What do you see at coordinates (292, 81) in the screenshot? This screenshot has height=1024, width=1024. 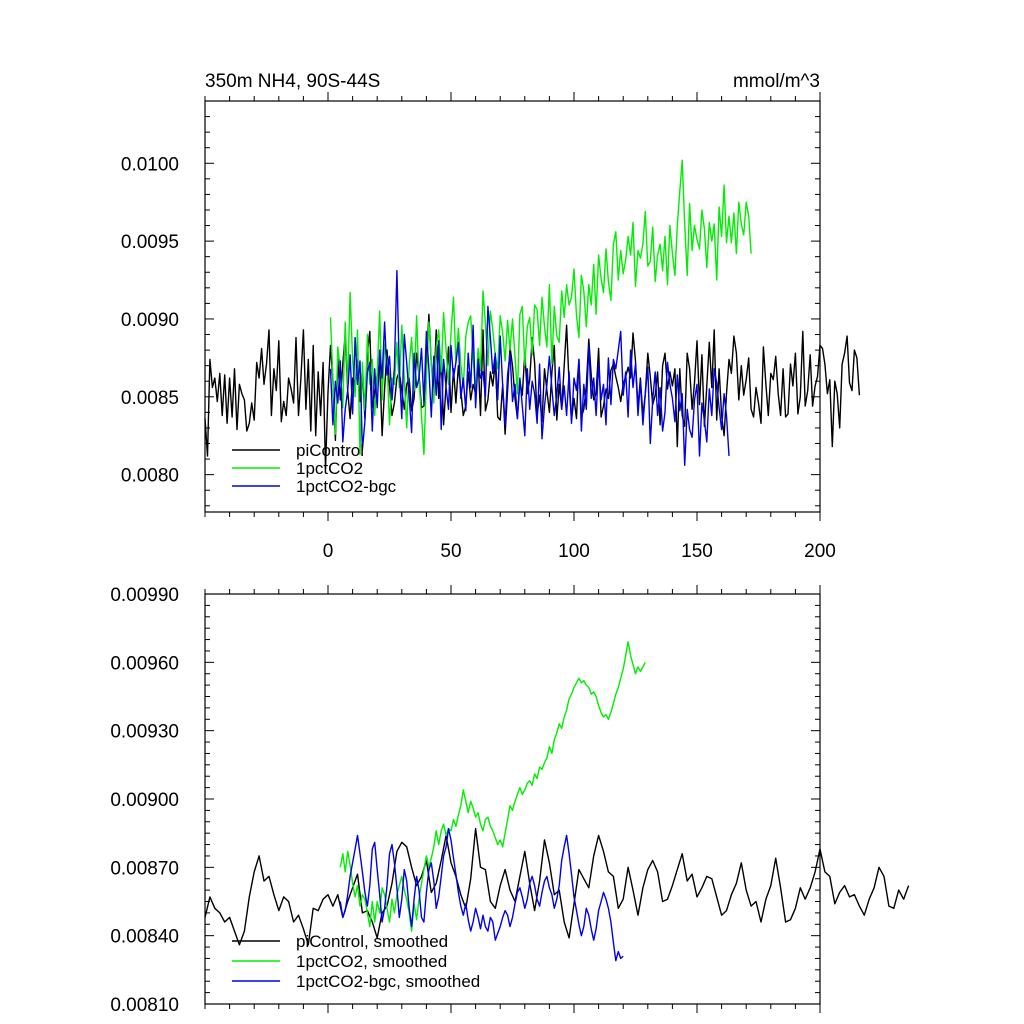 I see `chart-title: 350m NH4, 90S-44S` at bounding box center [292, 81].